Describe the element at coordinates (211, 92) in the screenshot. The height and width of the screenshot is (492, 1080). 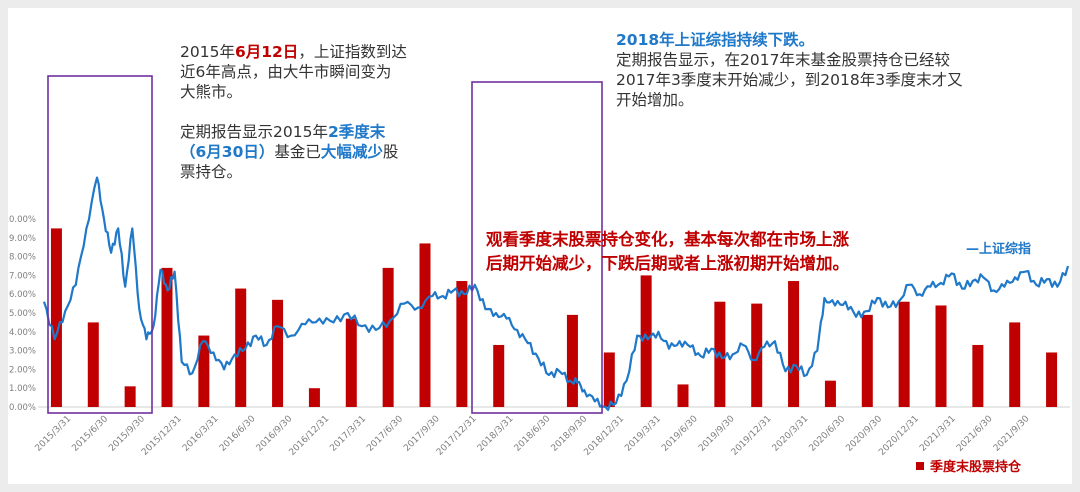
I see `annotation-left-line3: 大熊市。` at that location.